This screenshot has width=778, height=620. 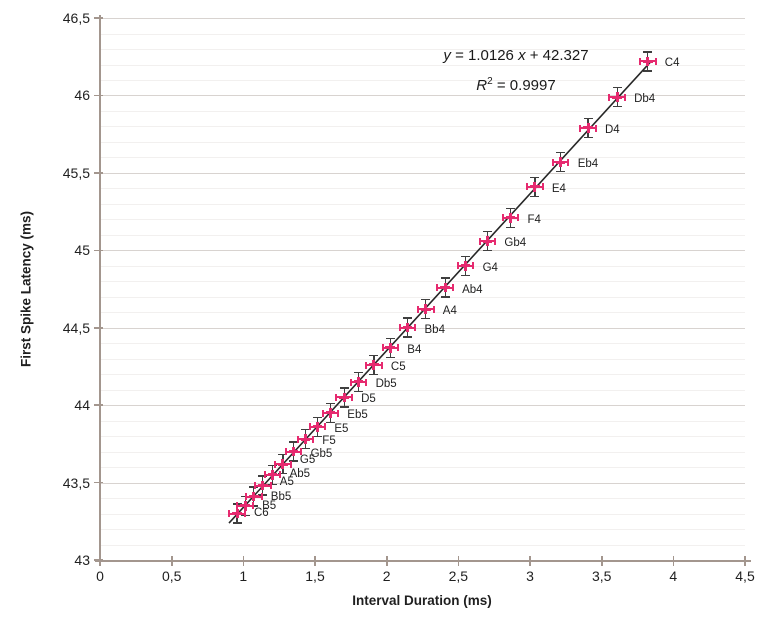 What do you see at coordinates (612, 129) in the screenshot?
I see `point-label-D4: D4` at bounding box center [612, 129].